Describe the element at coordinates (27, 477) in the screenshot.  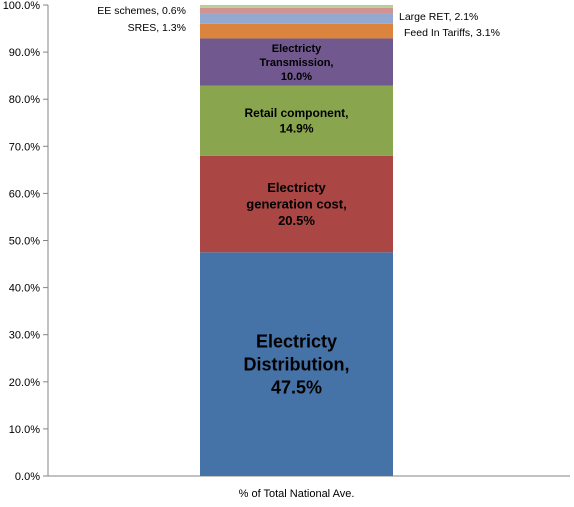
I see `y-tick-label: 0.0%` at that location.